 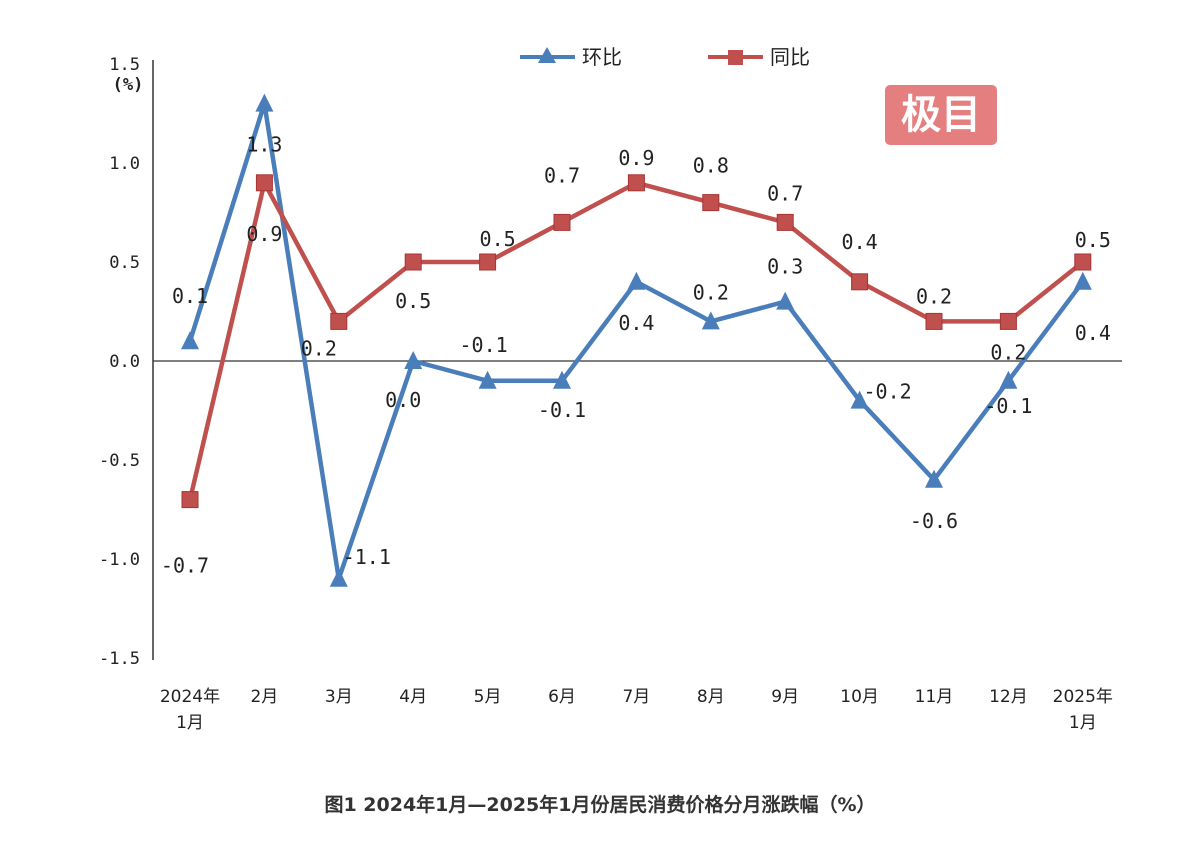 What do you see at coordinates (711, 166) in the screenshot?
I see `data-label: 0.8` at bounding box center [711, 166].